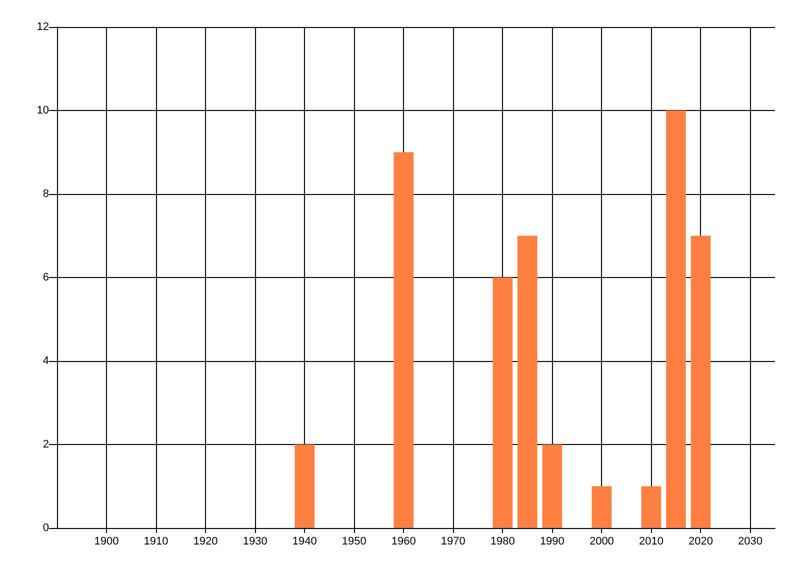 This screenshot has height=576, width=800. What do you see at coordinates (601, 542) in the screenshot?
I see `x-tick-label: 2000` at bounding box center [601, 542].